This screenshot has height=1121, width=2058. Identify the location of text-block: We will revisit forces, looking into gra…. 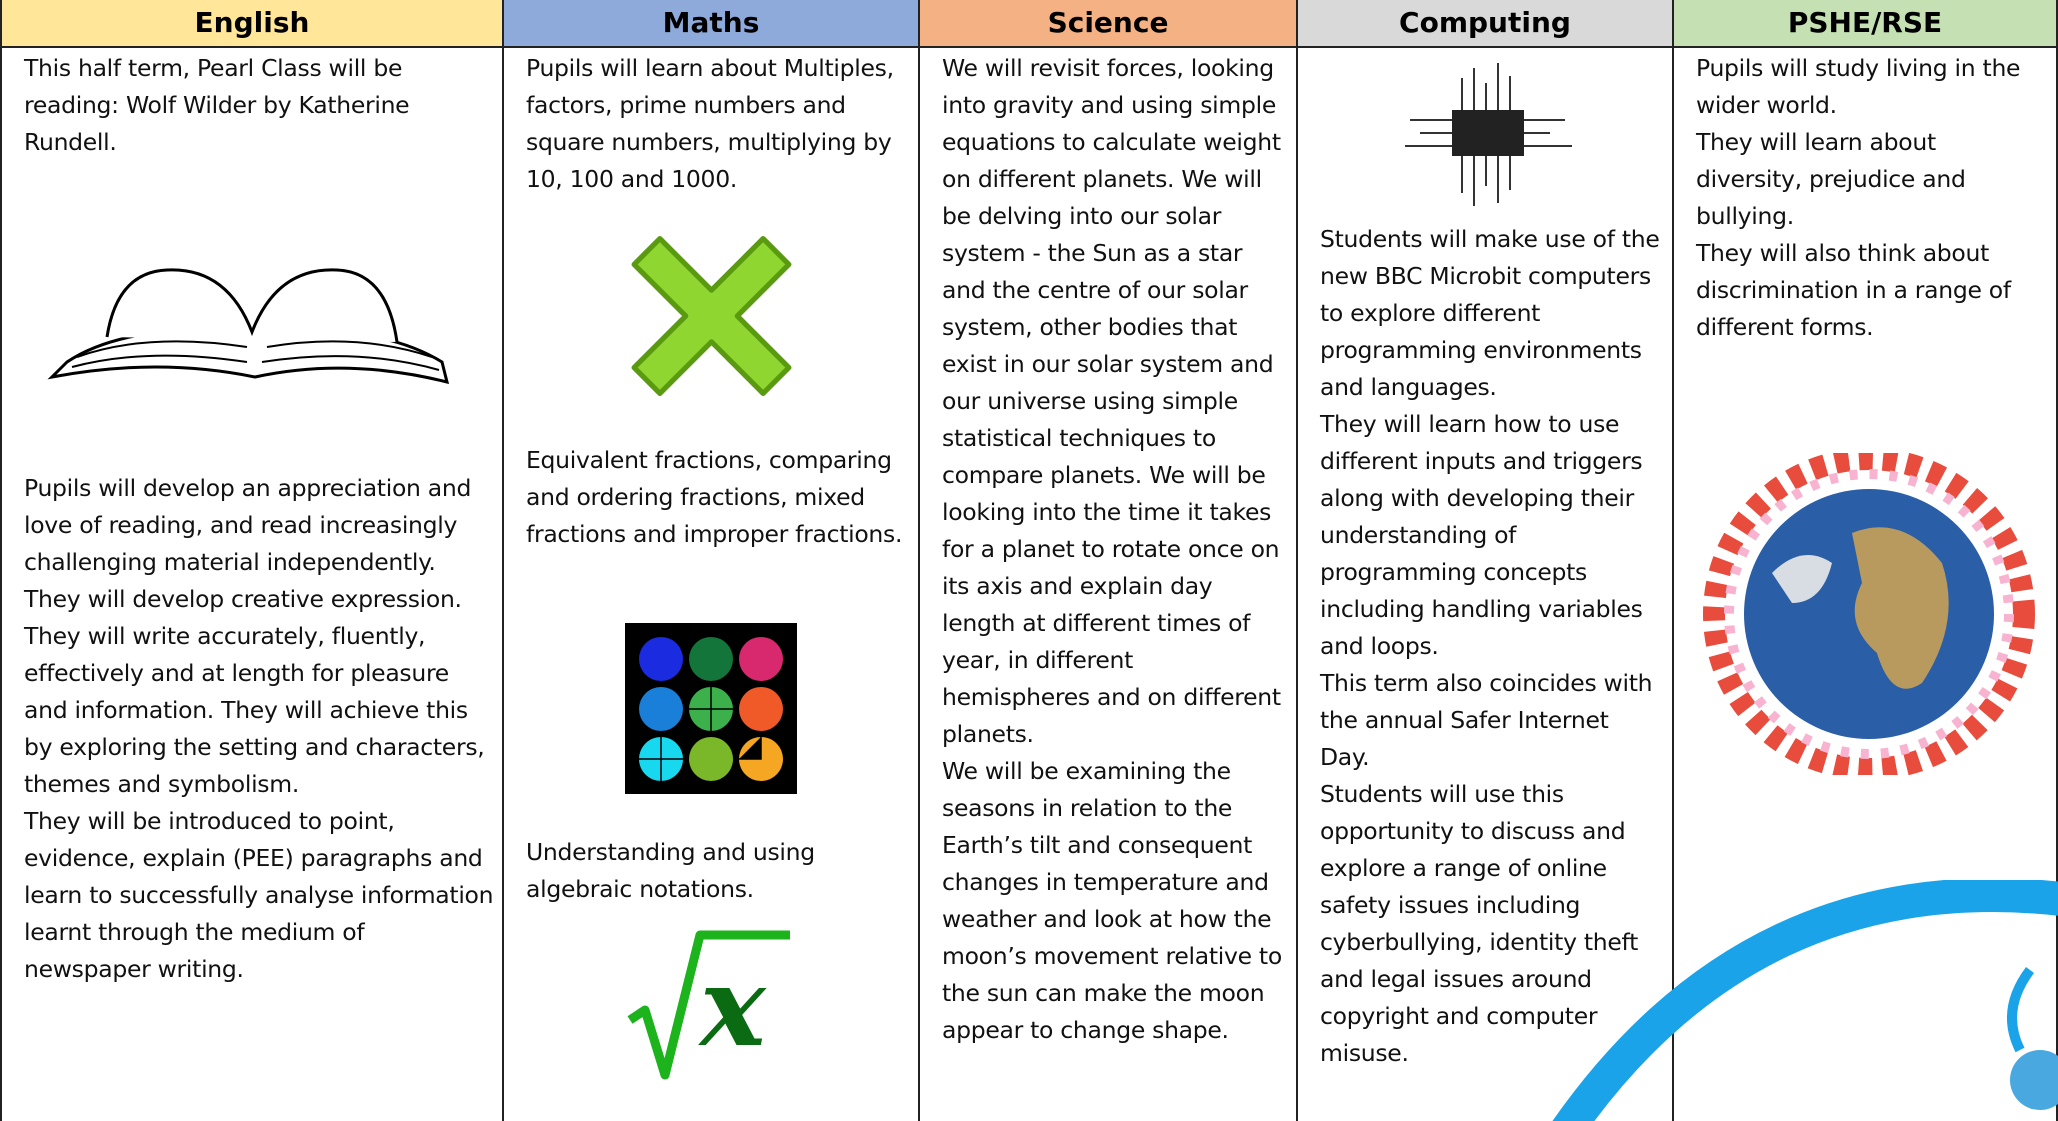
(1115, 549).